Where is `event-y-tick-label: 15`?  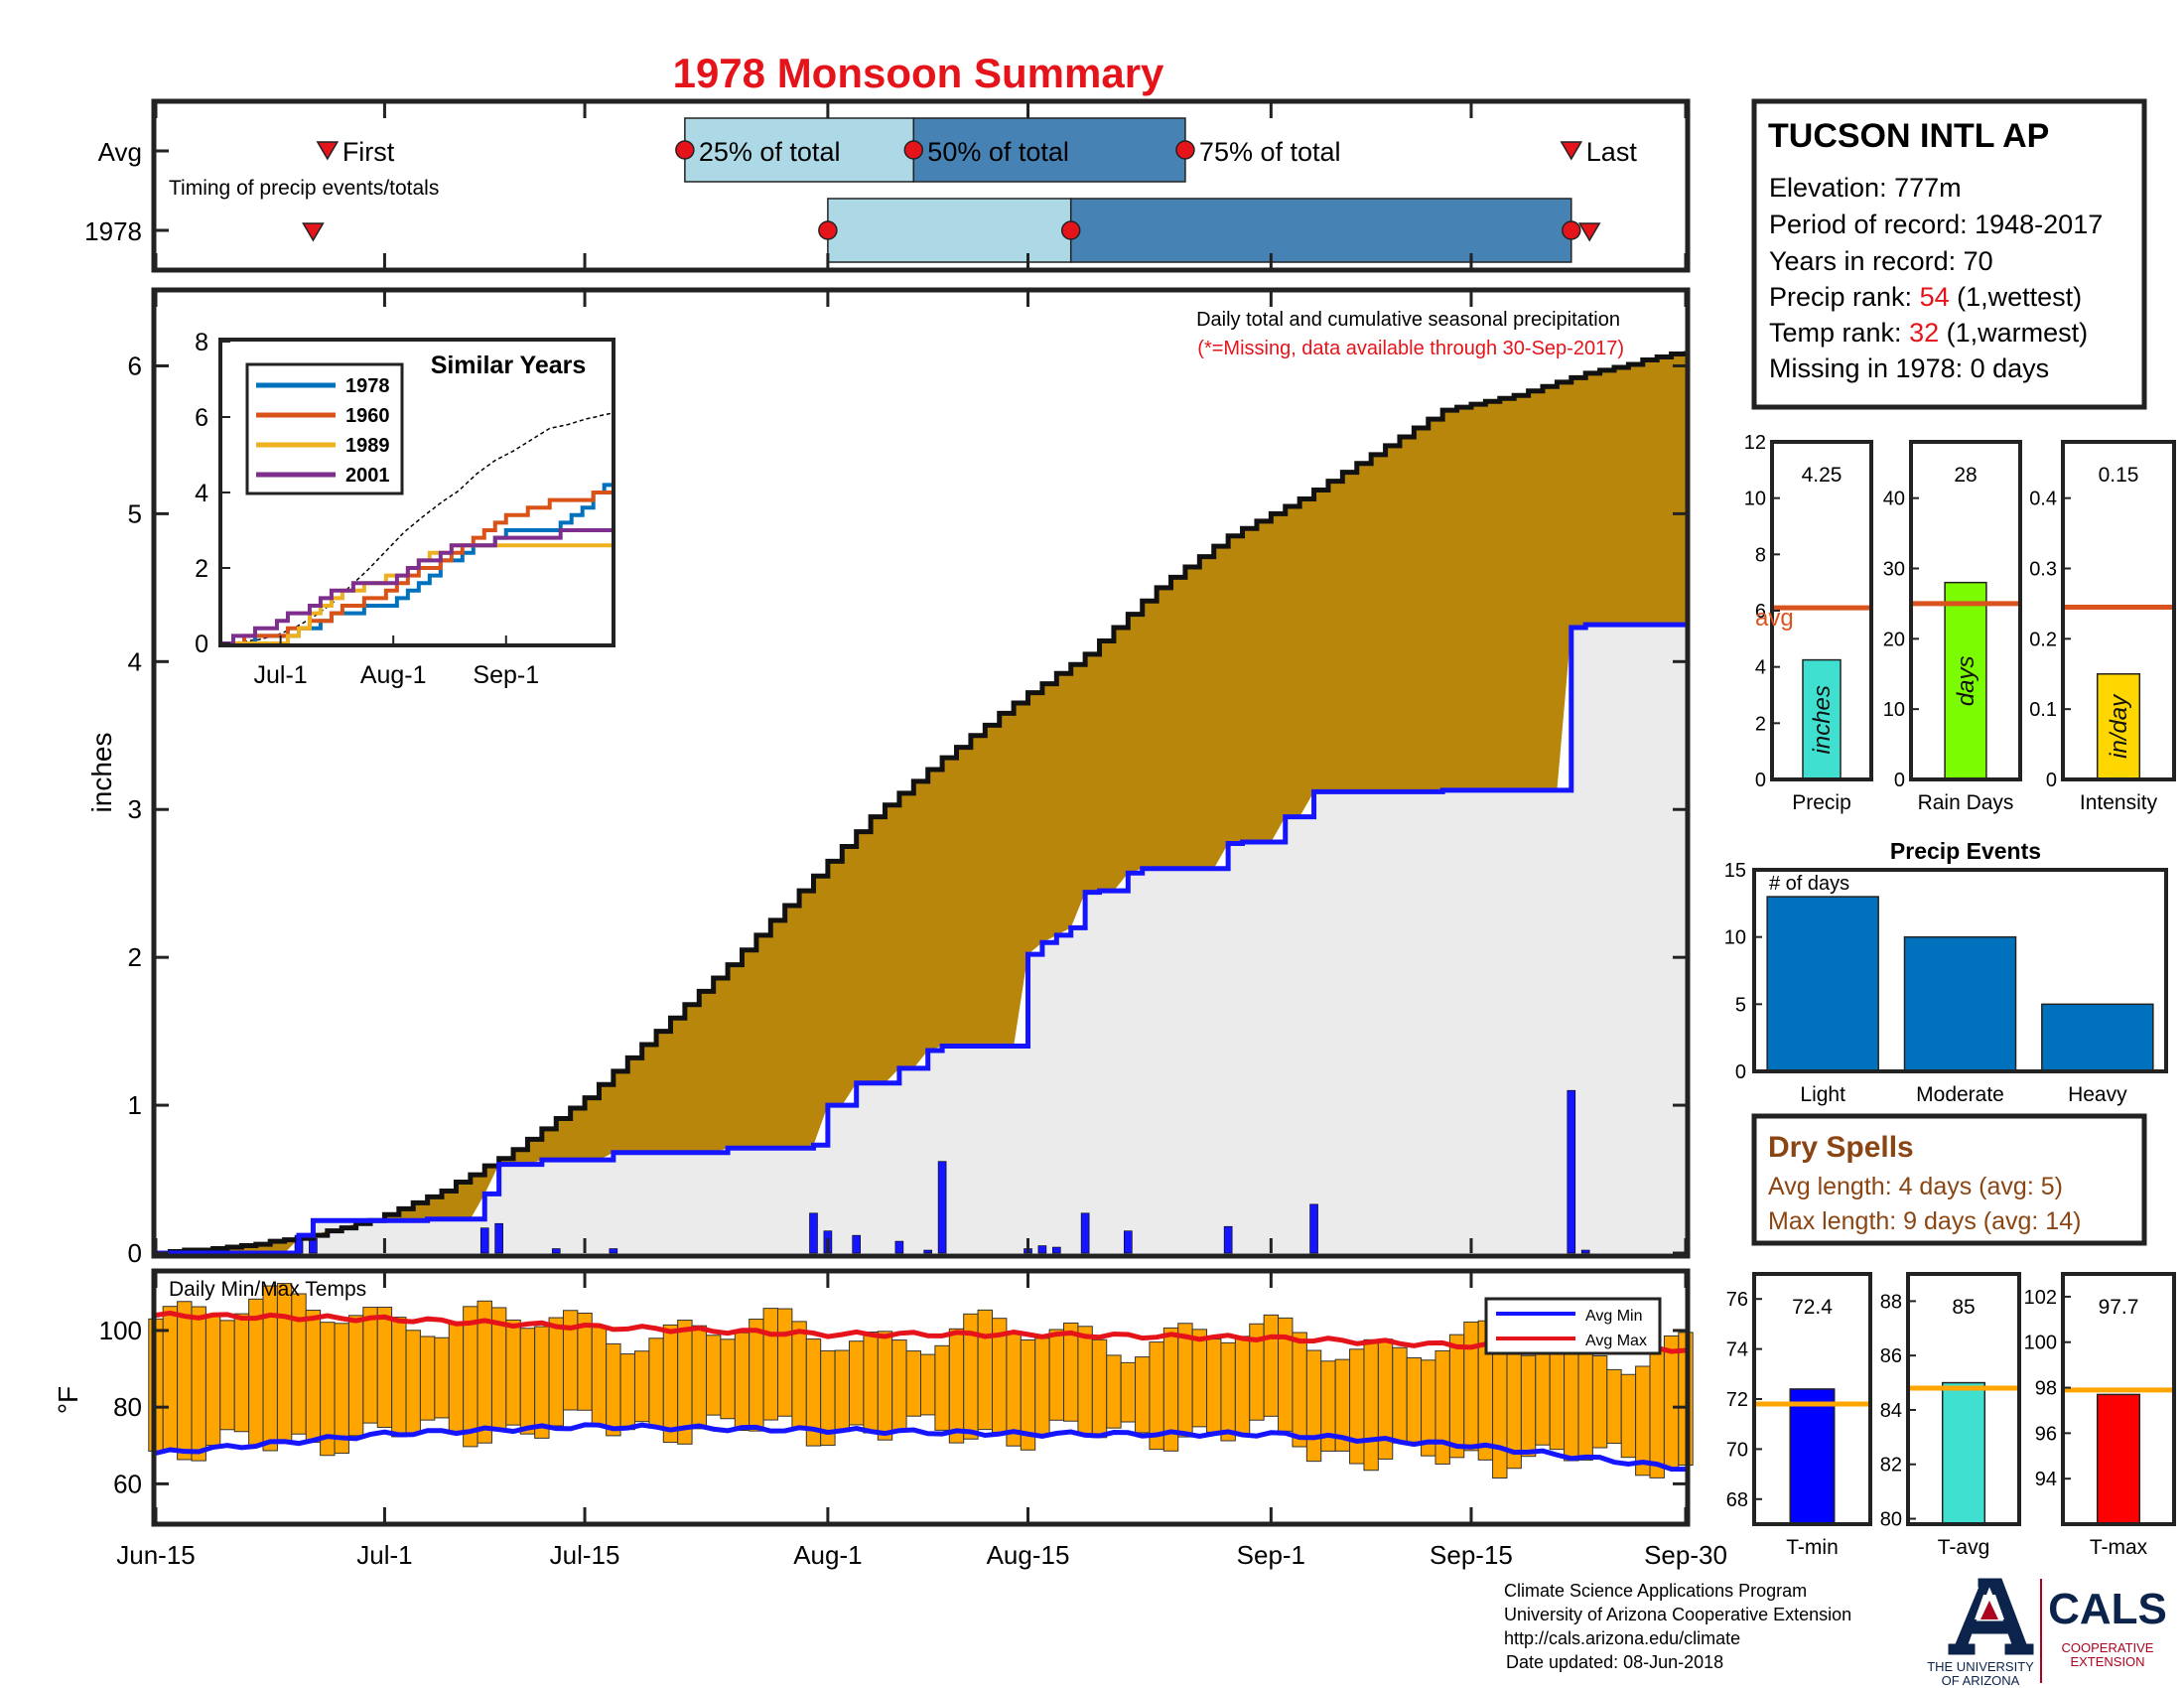
event-y-tick-label: 15 is located at coordinates (1735, 871).